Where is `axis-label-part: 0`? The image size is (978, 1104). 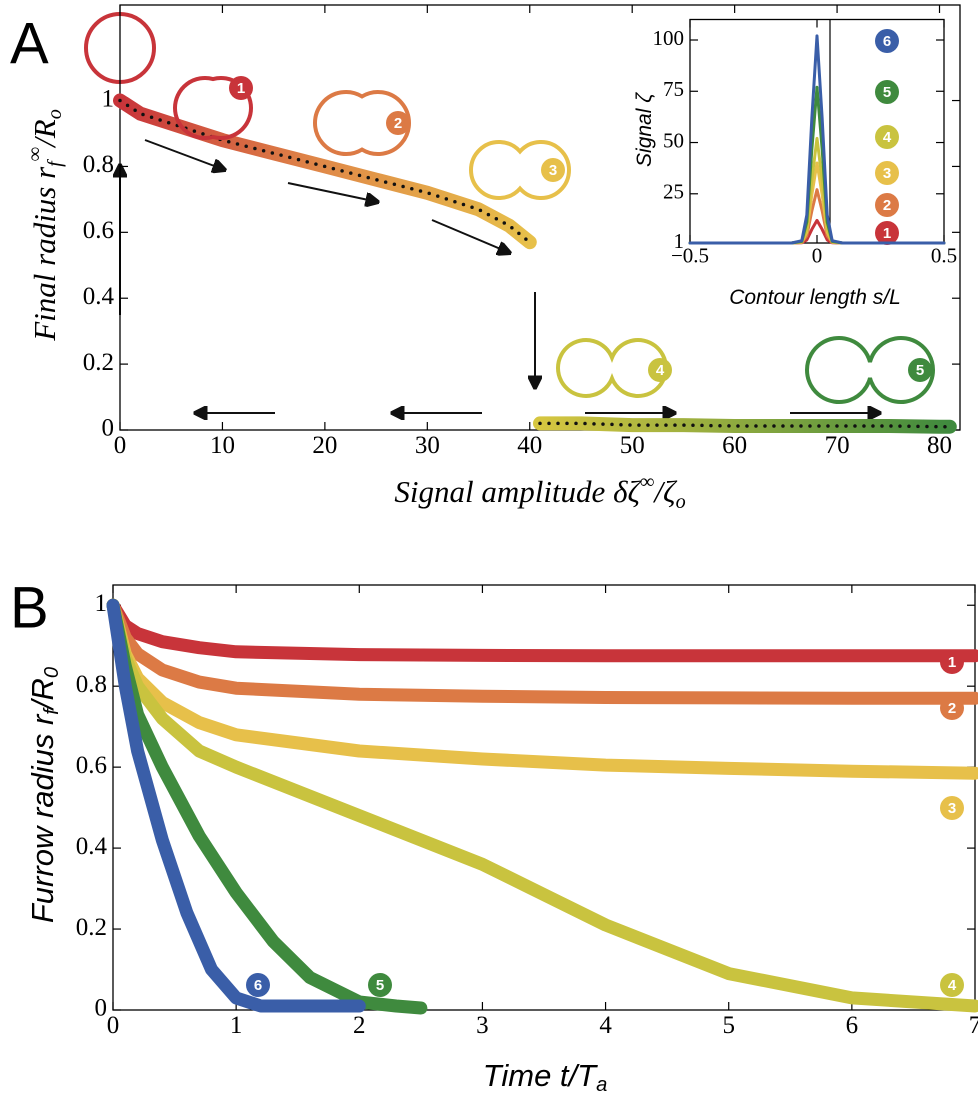 axis-label-part: 0 is located at coordinates (52, 672).